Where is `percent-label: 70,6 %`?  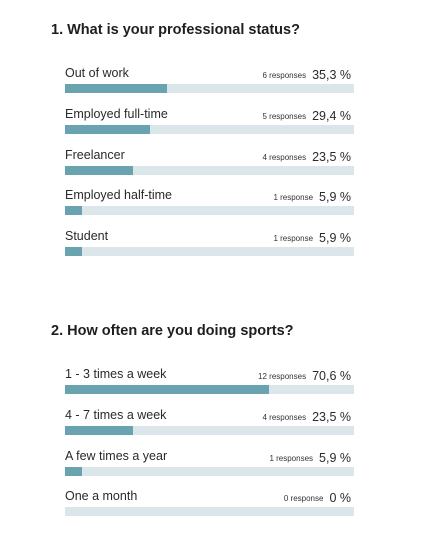
percent-label: 70,6 % is located at coordinates (331, 376).